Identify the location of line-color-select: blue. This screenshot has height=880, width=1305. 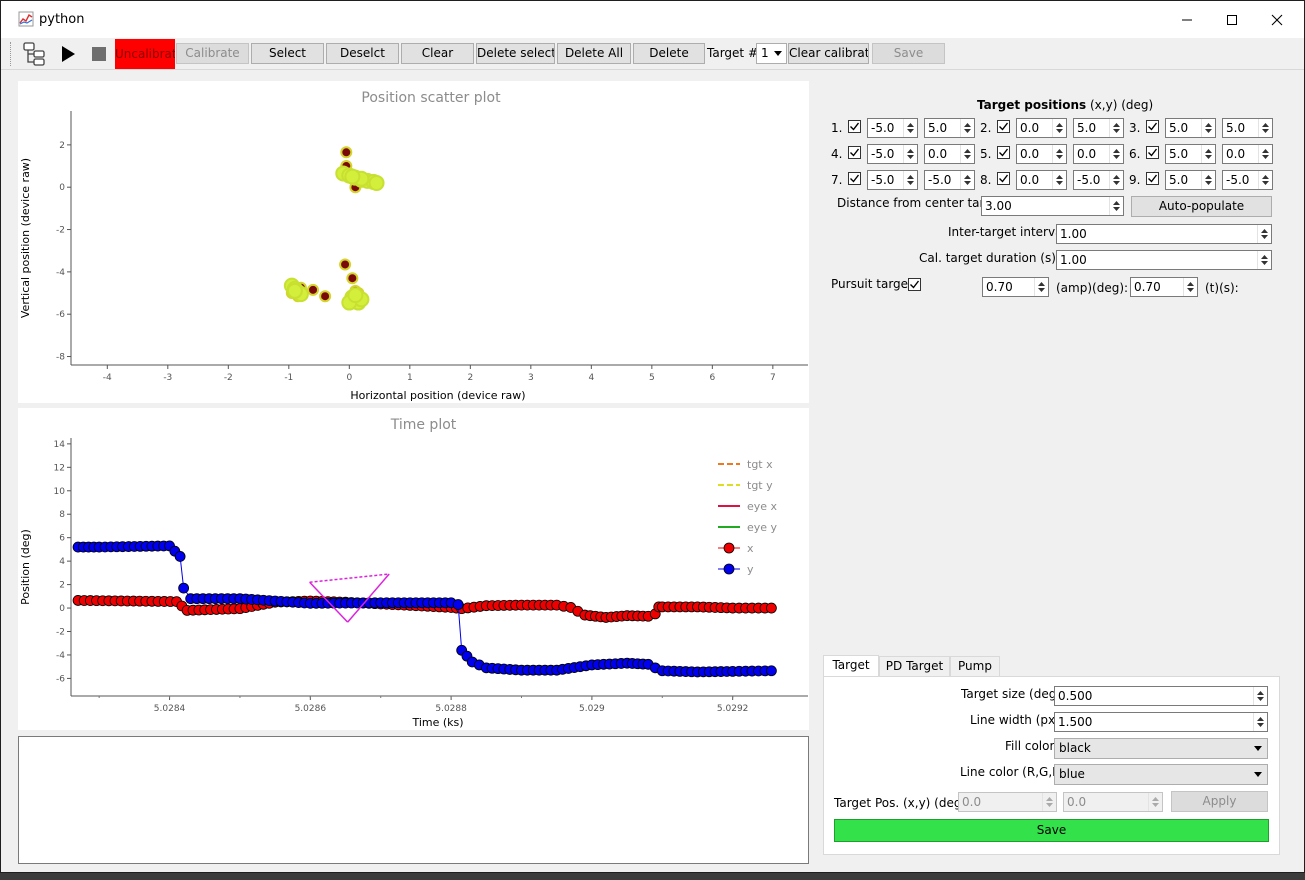
(1161, 774).